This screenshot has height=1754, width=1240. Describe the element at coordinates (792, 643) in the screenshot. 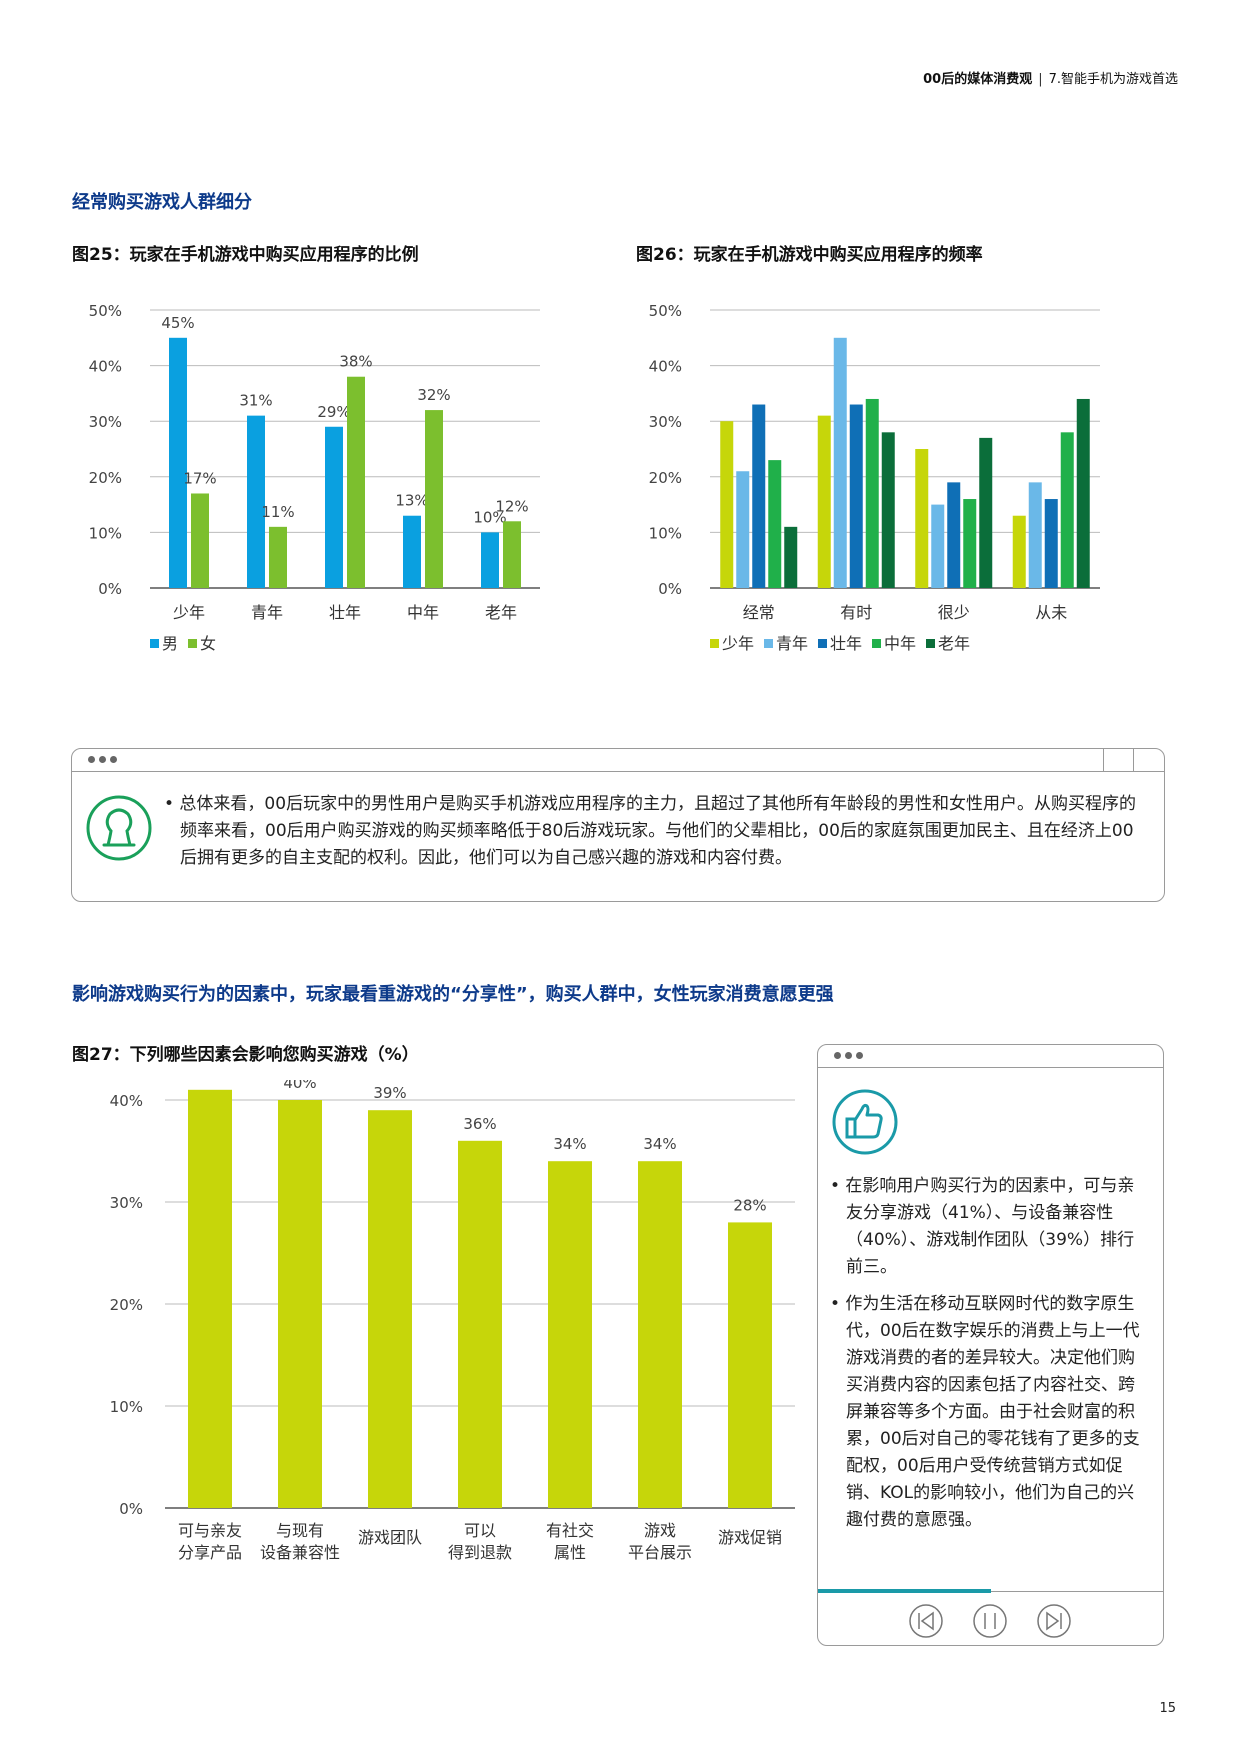

I see `legend-label: 青年` at that location.